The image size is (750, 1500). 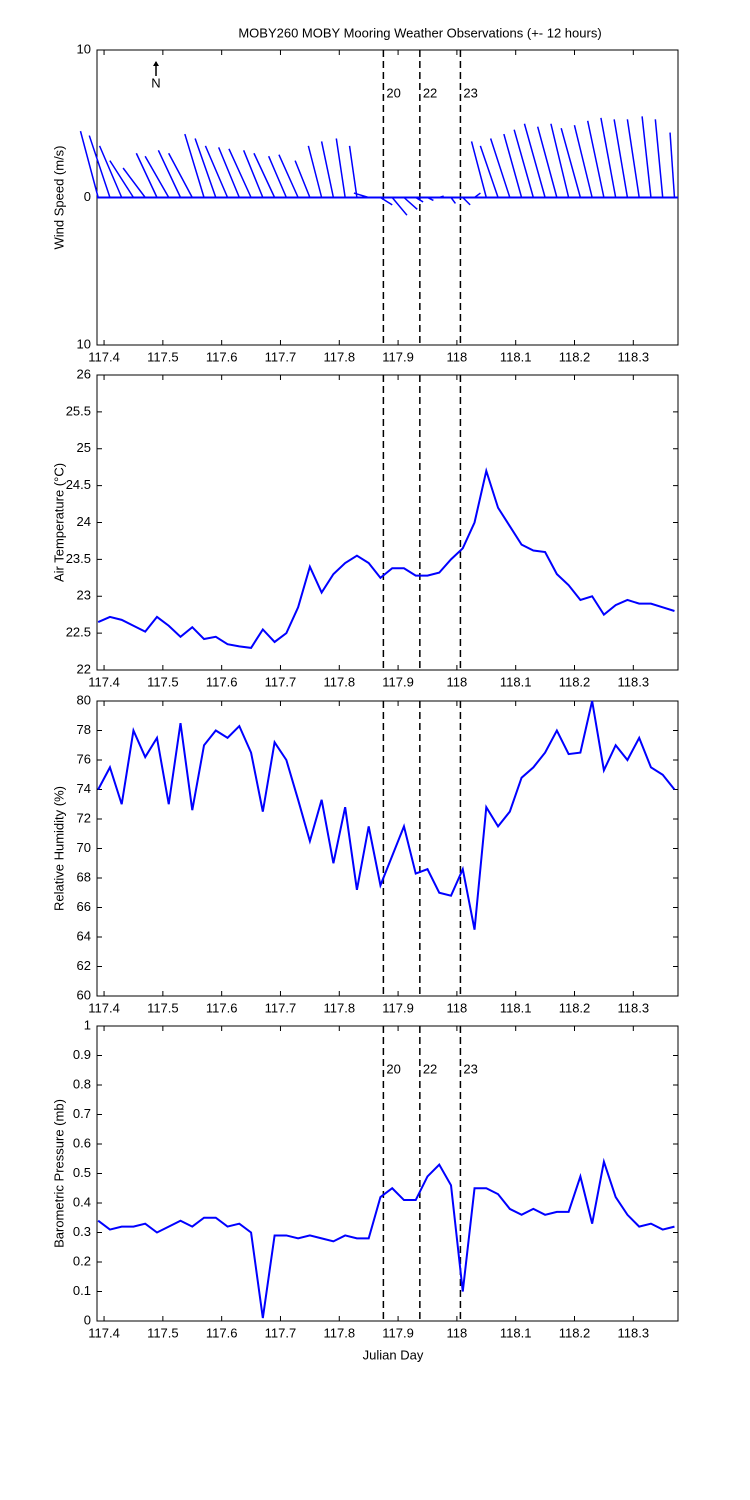 What do you see at coordinates (430, 1069) in the screenshot?
I see `event-label: 22` at bounding box center [430, 1069].